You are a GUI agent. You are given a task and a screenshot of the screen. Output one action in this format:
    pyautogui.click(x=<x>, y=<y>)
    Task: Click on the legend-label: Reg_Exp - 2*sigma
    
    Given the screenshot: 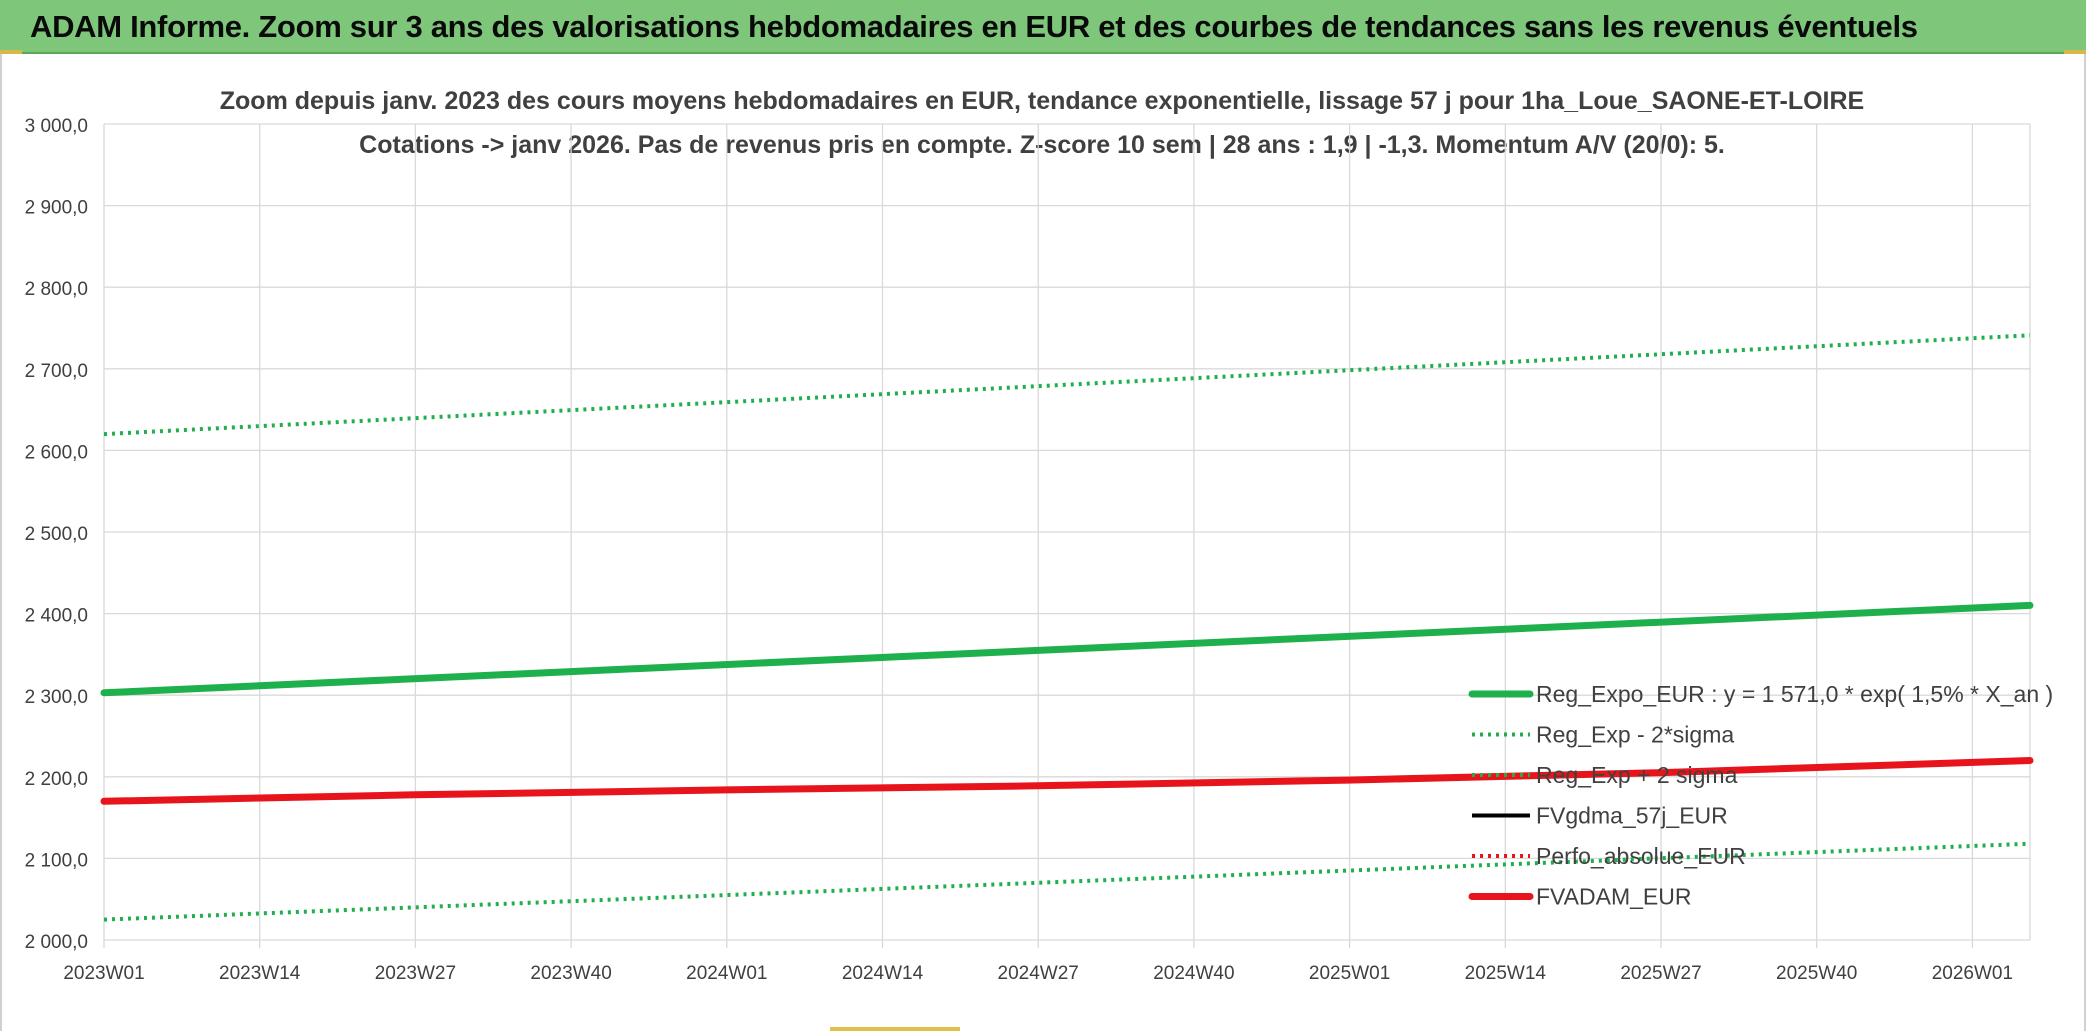 What is the action you would take?
    pyautogui.click(x=1635, y=735)
    